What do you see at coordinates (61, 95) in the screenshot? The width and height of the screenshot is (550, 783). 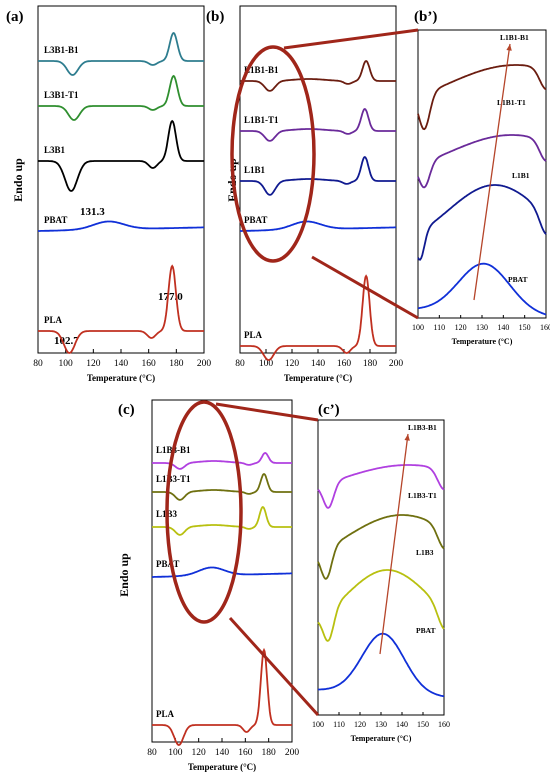 I see `series-label-l3b1-t1: L3B1-T1` at bounding box center [61, 95].